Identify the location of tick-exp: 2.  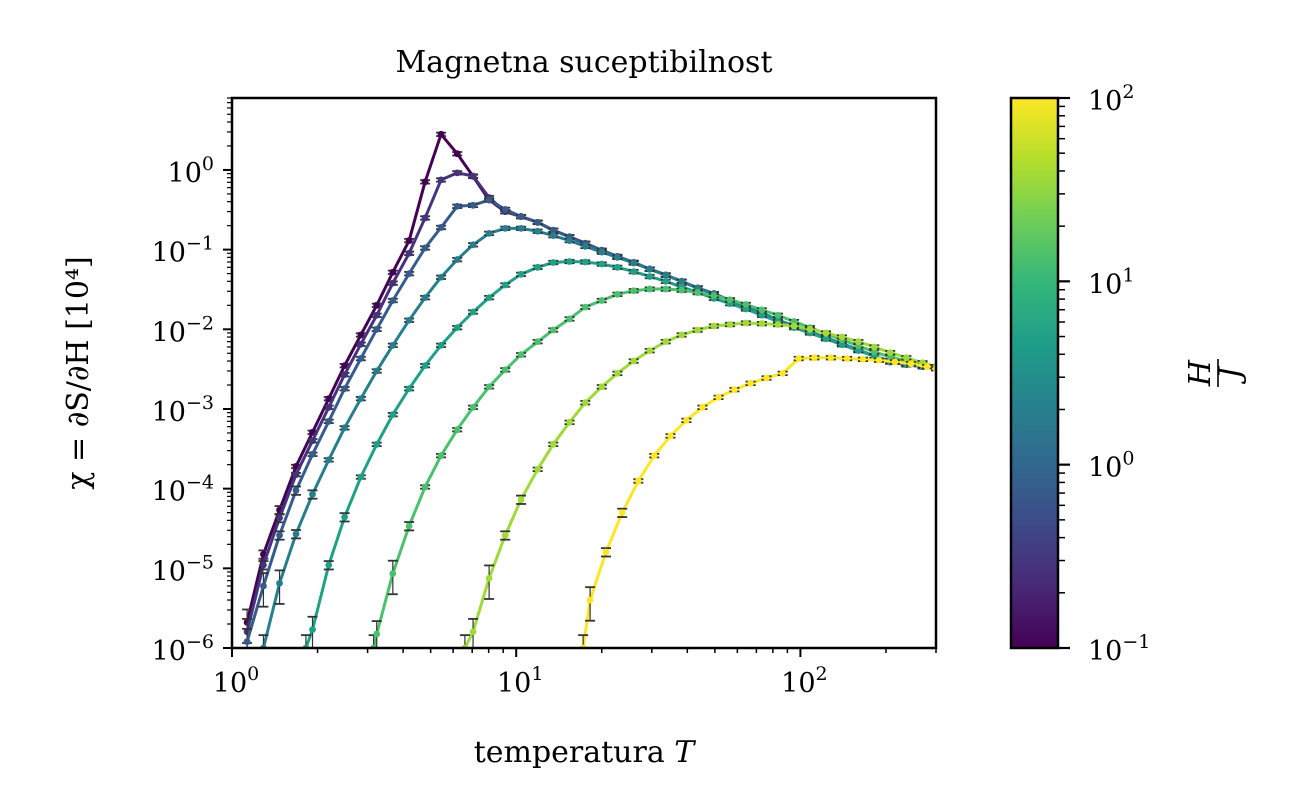
(1128, 92).